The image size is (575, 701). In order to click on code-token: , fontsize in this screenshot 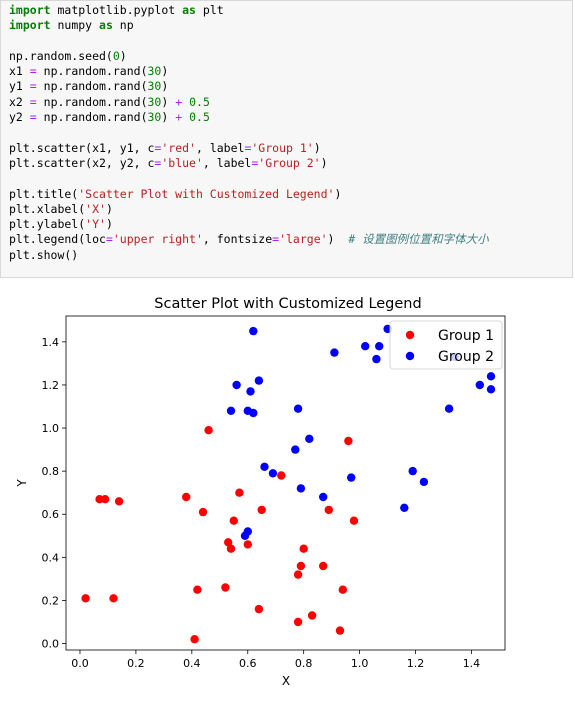, I will do `click(237, 239)`.